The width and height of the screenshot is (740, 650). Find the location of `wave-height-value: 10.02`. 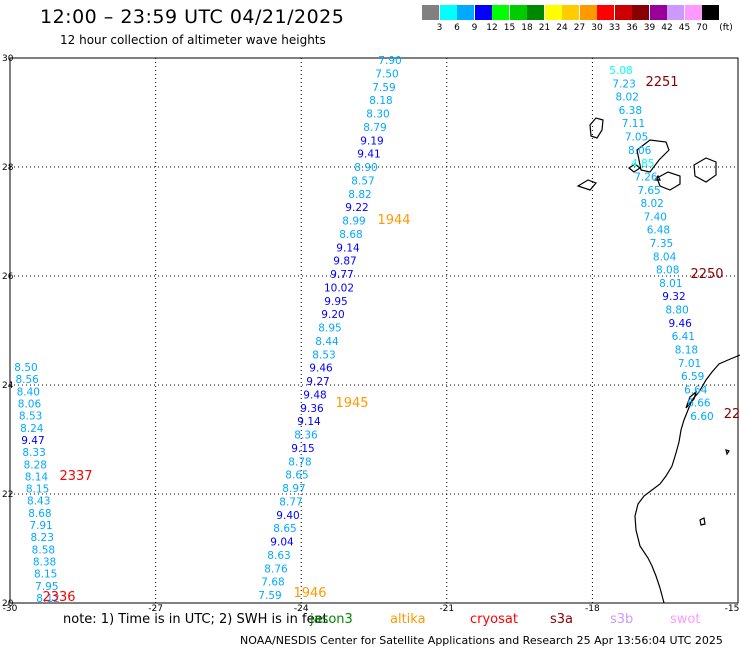

wave-height-value: 10.02 is located at coordinates (339, 288).